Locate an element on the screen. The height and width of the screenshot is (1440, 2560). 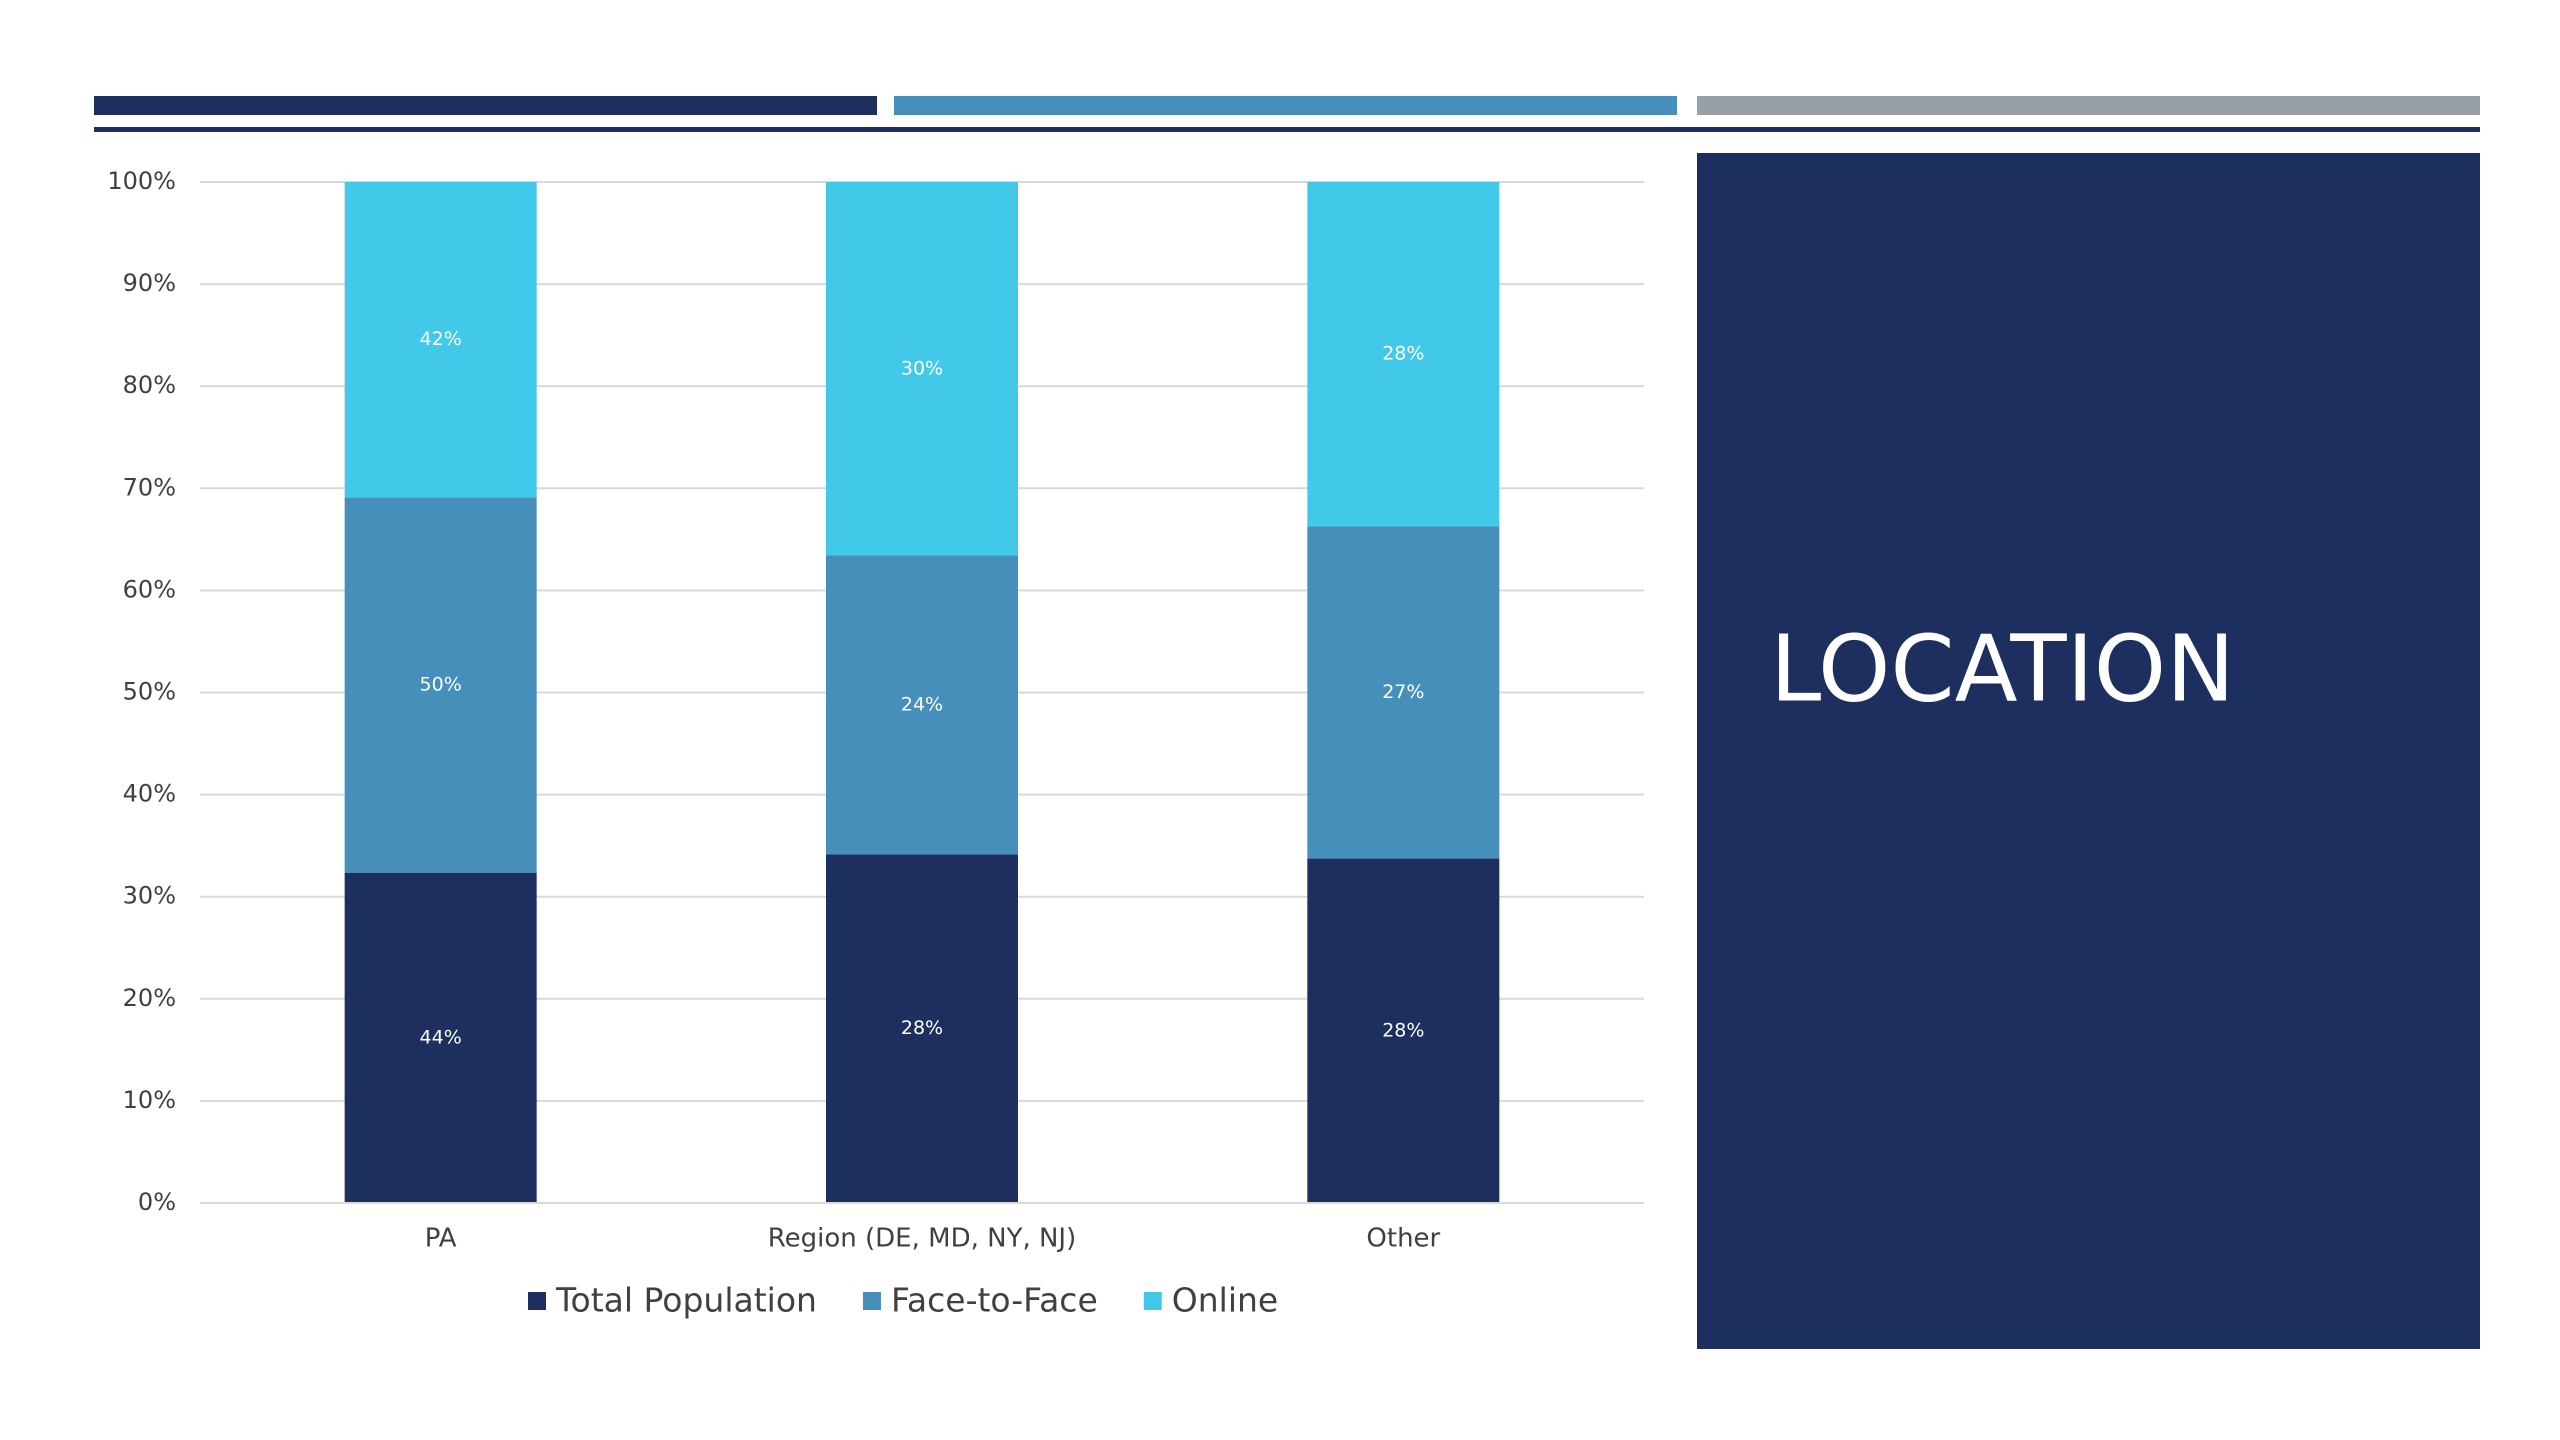
legend-label: Face-to-Face is located at coordinates (994, 1300).